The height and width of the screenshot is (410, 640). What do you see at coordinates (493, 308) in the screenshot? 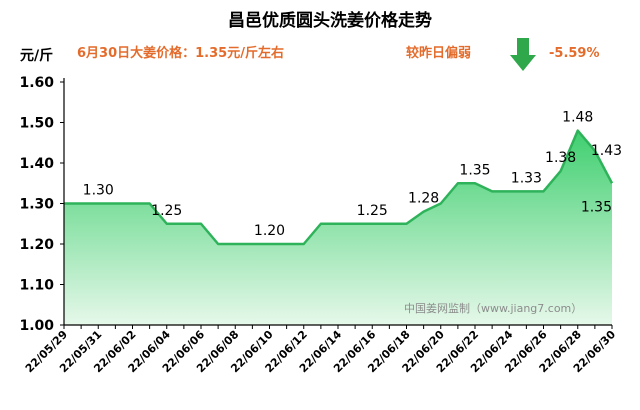
I see `watermark: 中国姜网监制（www.jiang7.com）` at bounding box center [493, 308].